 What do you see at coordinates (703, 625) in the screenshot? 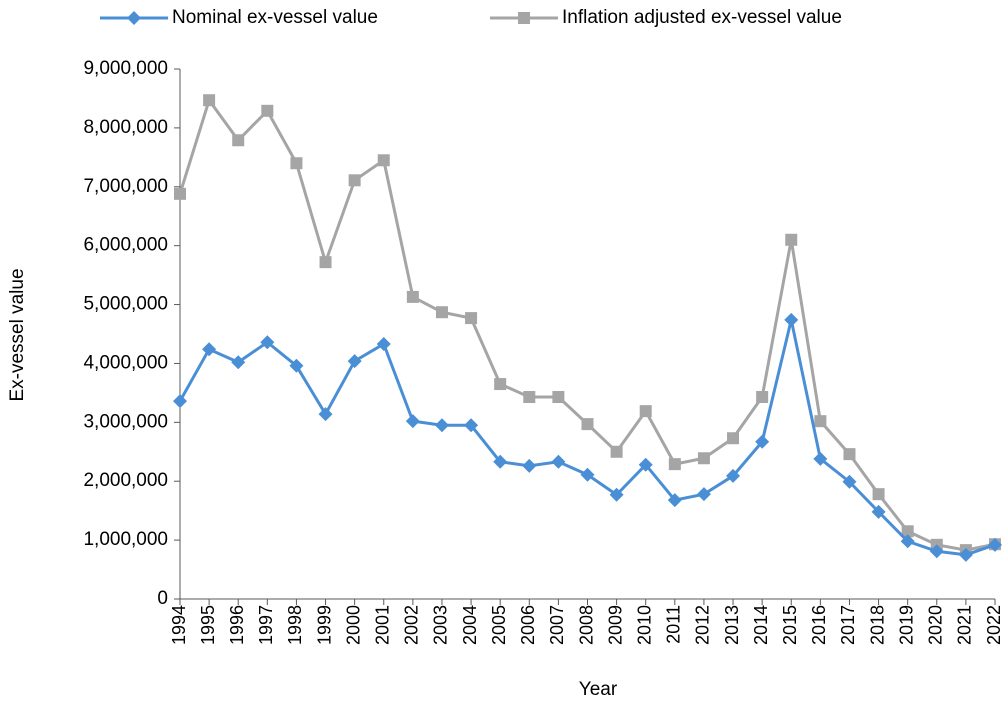
I see `x-tick-label: 2012` at bounding box center [703, 625].